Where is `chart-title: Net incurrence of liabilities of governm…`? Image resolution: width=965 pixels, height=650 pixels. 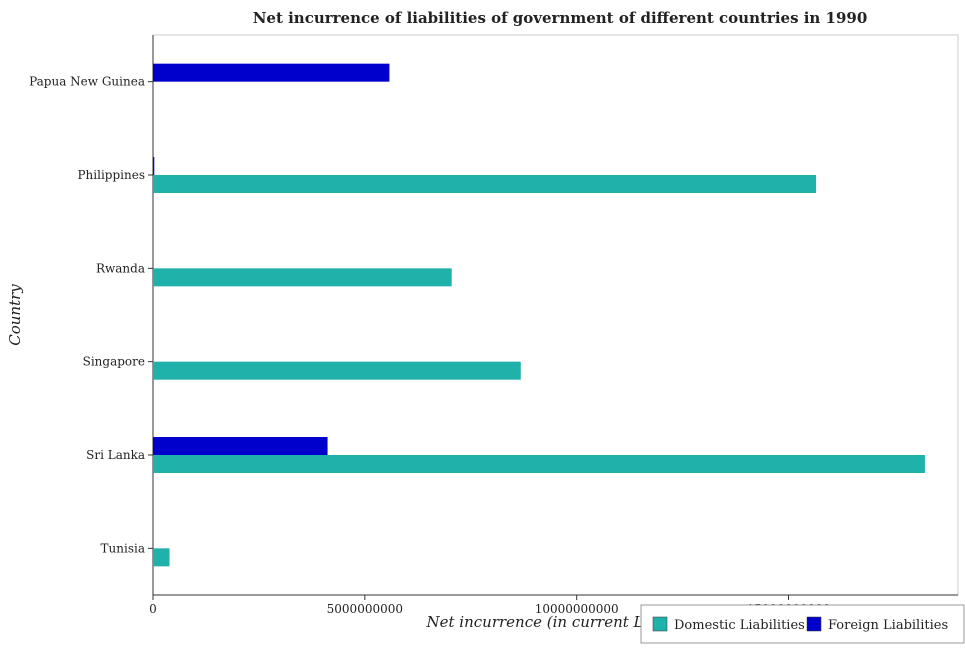 chart-title: Net incurrence of liabilities of governm… is located at coordinates (560, 18).